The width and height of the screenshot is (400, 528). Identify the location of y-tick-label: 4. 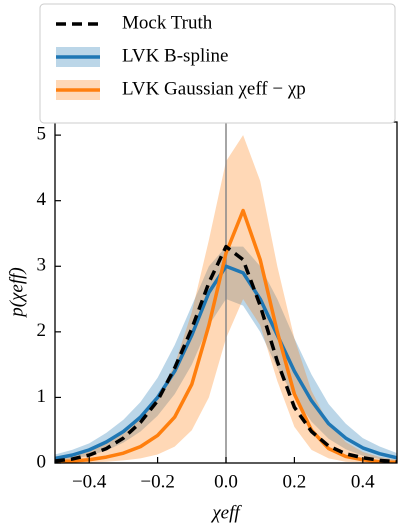
(42, 199).